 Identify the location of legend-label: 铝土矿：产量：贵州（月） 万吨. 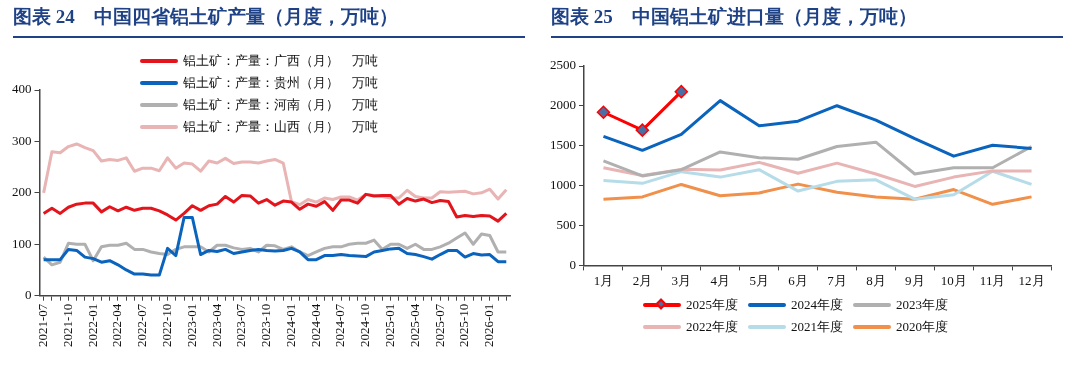
(280, 83).